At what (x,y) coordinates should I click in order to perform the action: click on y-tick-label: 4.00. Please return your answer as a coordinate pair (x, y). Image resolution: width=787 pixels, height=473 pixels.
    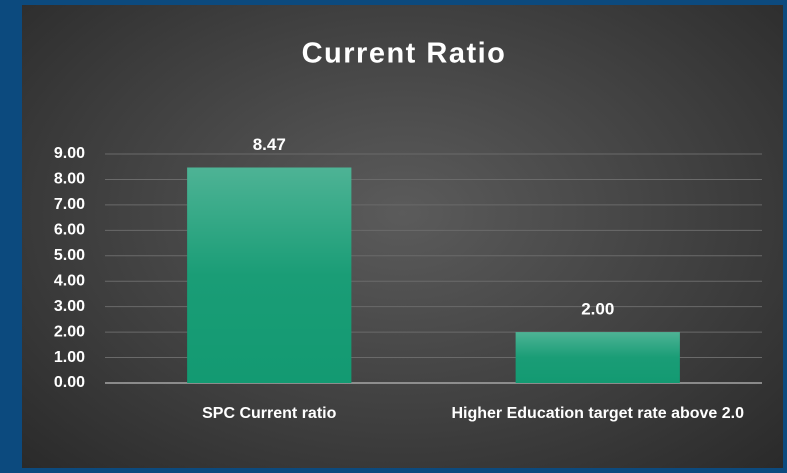
    Looking at the image, I should click on (69, 280).